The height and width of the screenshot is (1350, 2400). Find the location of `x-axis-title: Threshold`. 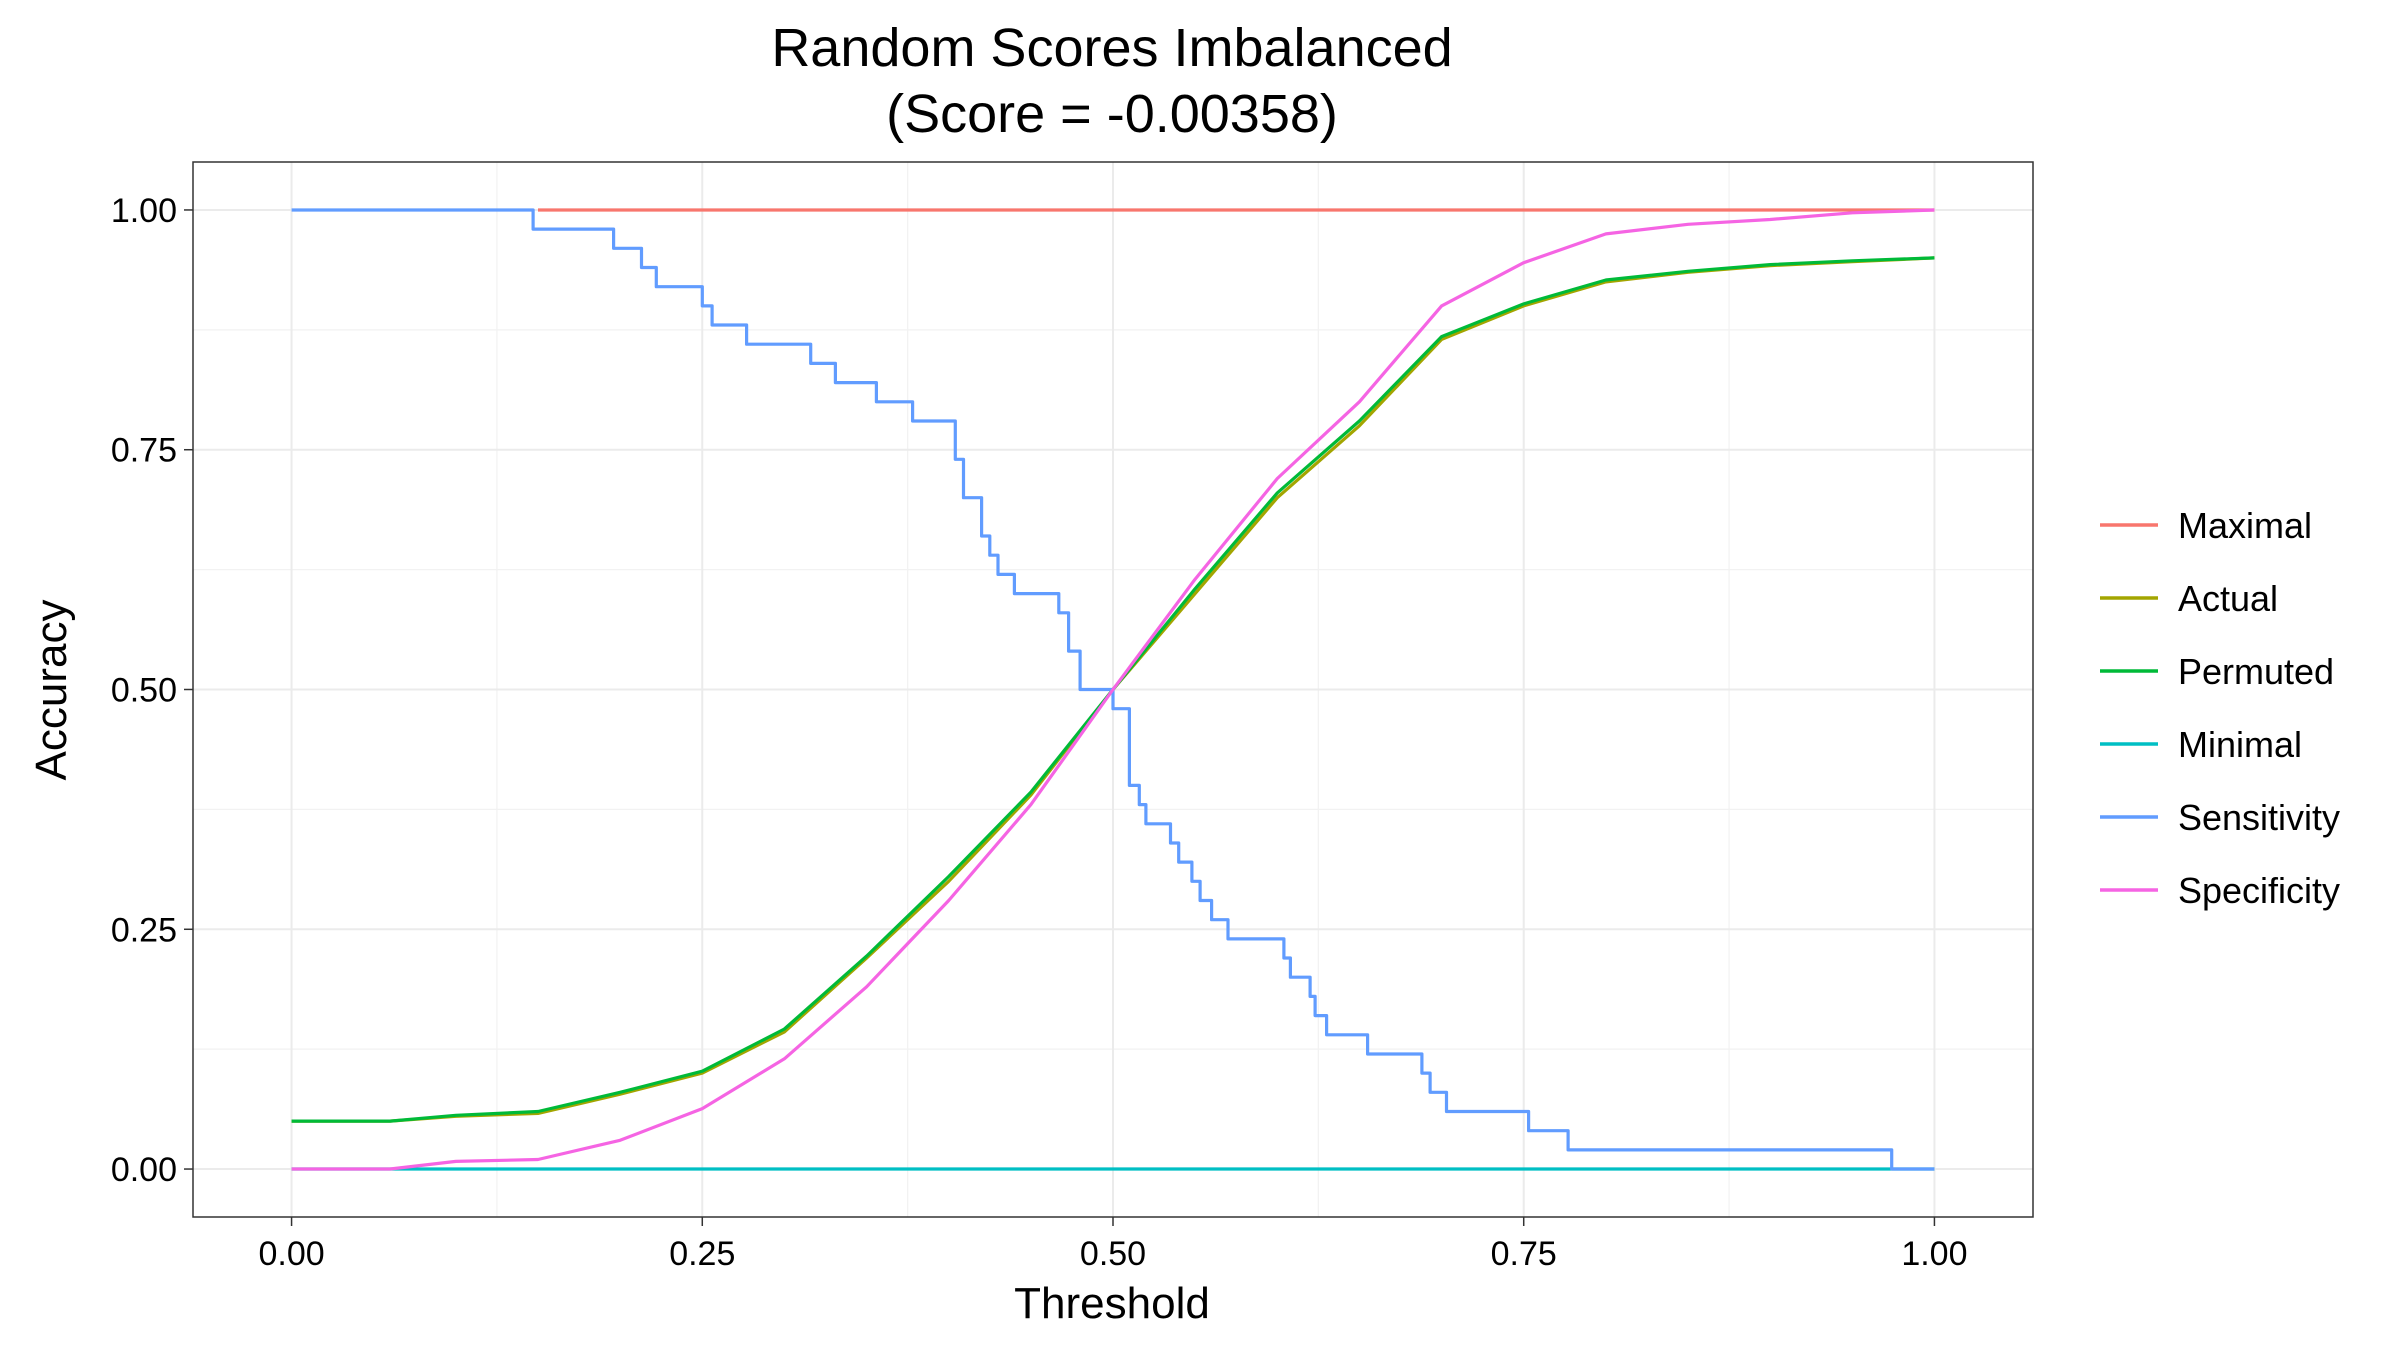

x-axis-title: Threshold is located at coordinates (1112, 1303).